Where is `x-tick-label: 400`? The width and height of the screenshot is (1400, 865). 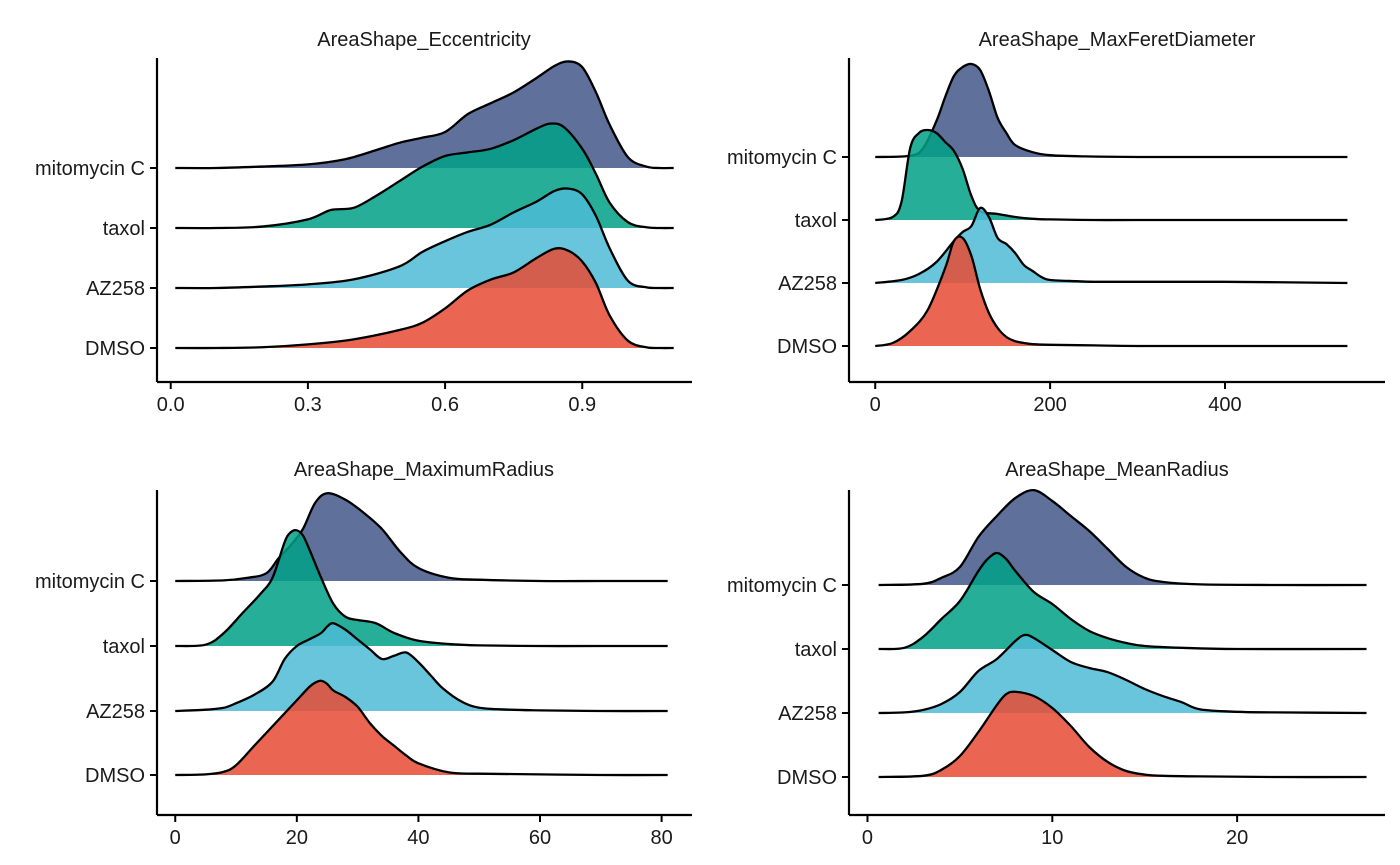
x-tick-label: 400 is located at coordinates (1224, 405).